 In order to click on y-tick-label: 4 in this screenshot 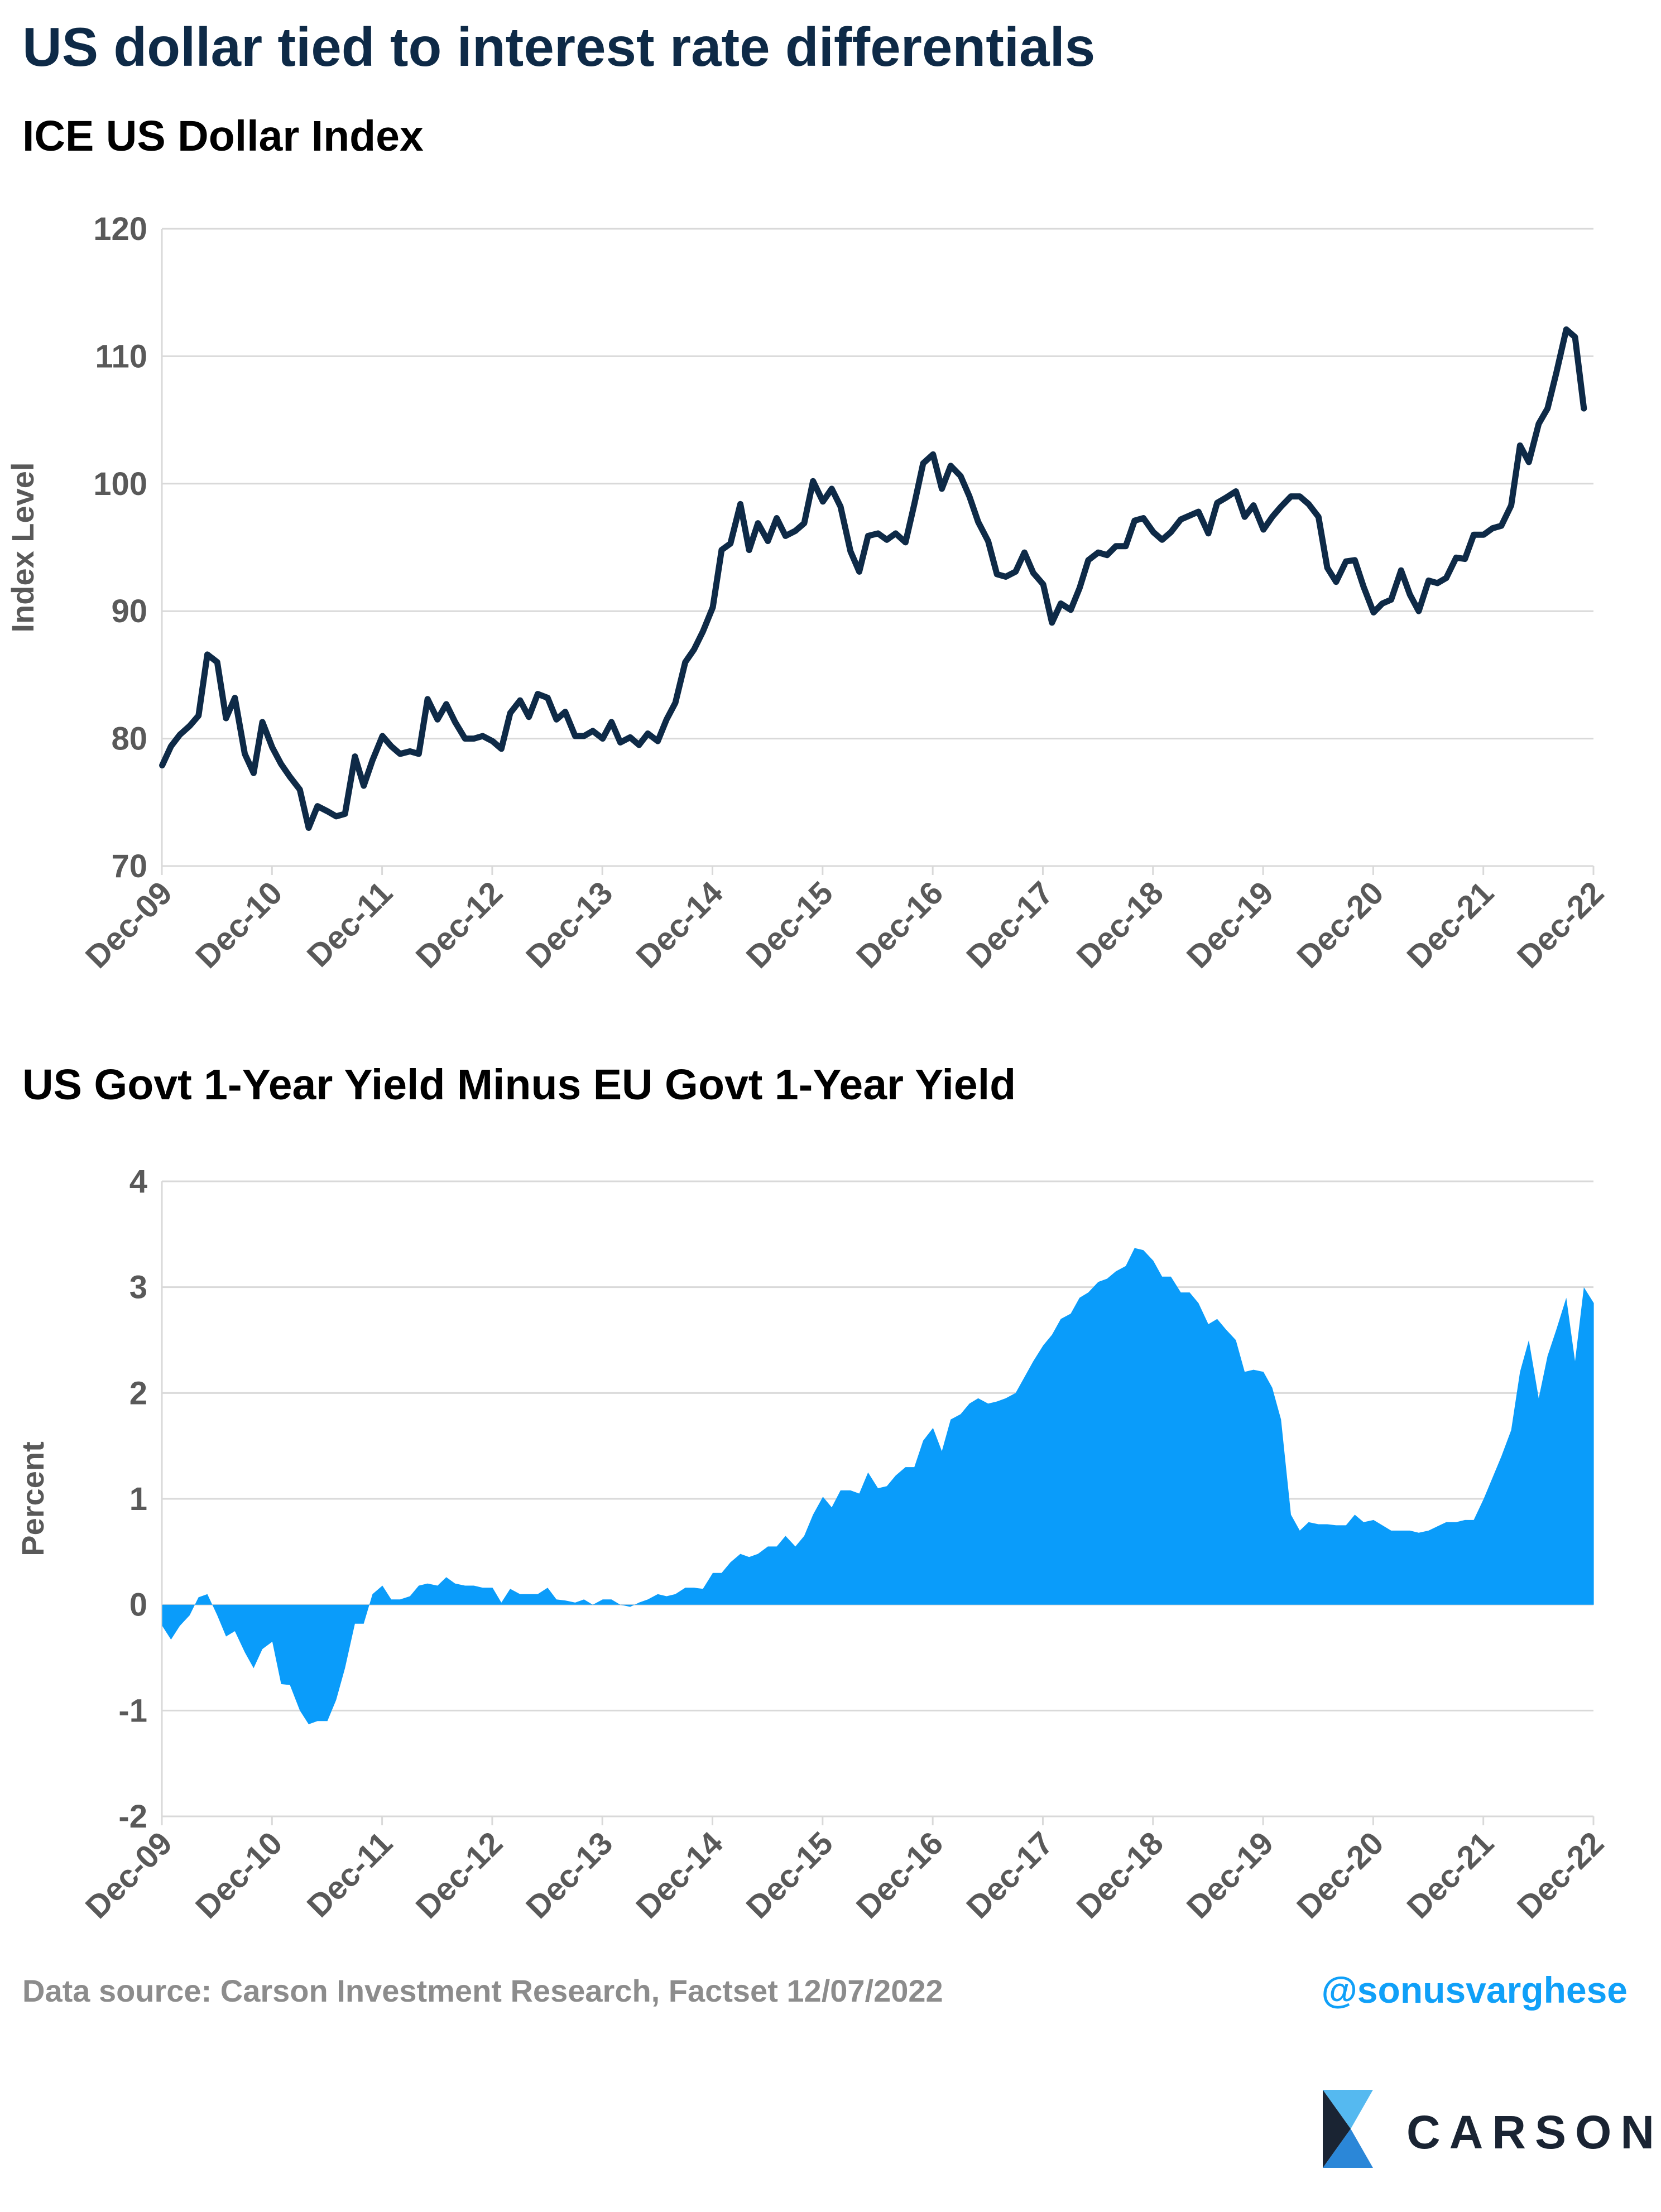, I will do `click(138, 1181)`.